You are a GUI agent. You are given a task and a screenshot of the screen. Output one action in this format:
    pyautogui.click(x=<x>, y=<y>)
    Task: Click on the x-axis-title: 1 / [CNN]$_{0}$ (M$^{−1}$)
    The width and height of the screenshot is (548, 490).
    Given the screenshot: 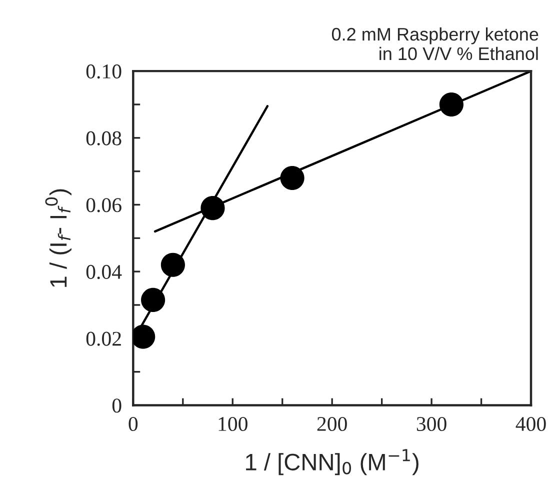 What is the action you would take?
    pyautogui.click(x=332, y=462)
    